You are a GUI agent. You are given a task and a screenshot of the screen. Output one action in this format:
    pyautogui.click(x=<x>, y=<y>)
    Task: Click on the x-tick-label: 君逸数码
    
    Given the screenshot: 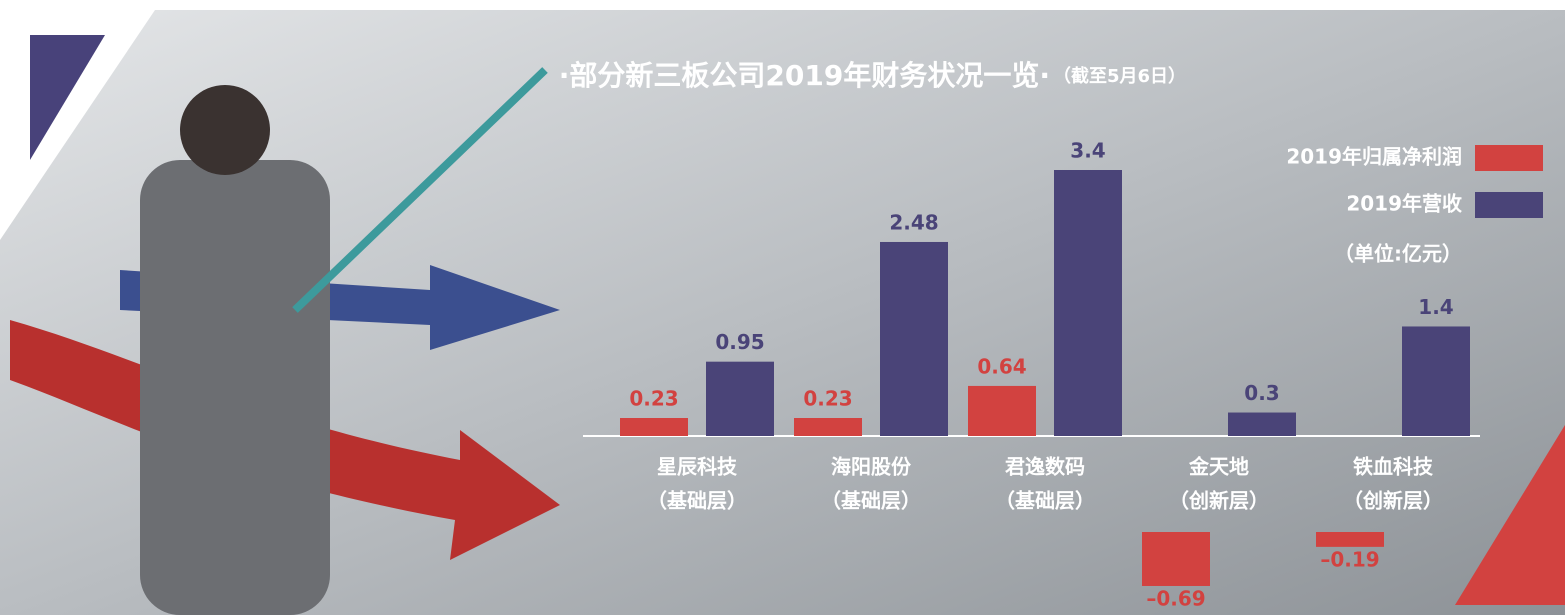 What is the action you would take?
    pyautogui.click(x=1045, y=467)
    